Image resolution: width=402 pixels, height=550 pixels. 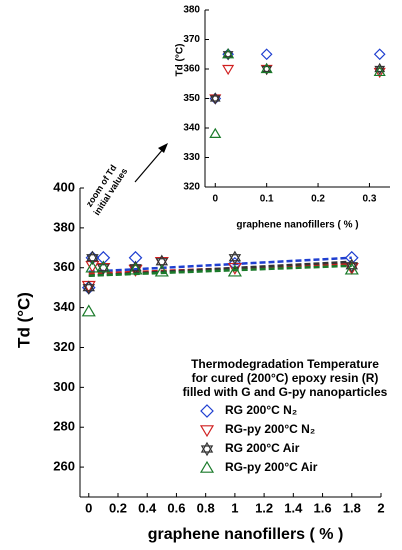 I want to click on x-tick-label: 2, so click(x=380, y=507).